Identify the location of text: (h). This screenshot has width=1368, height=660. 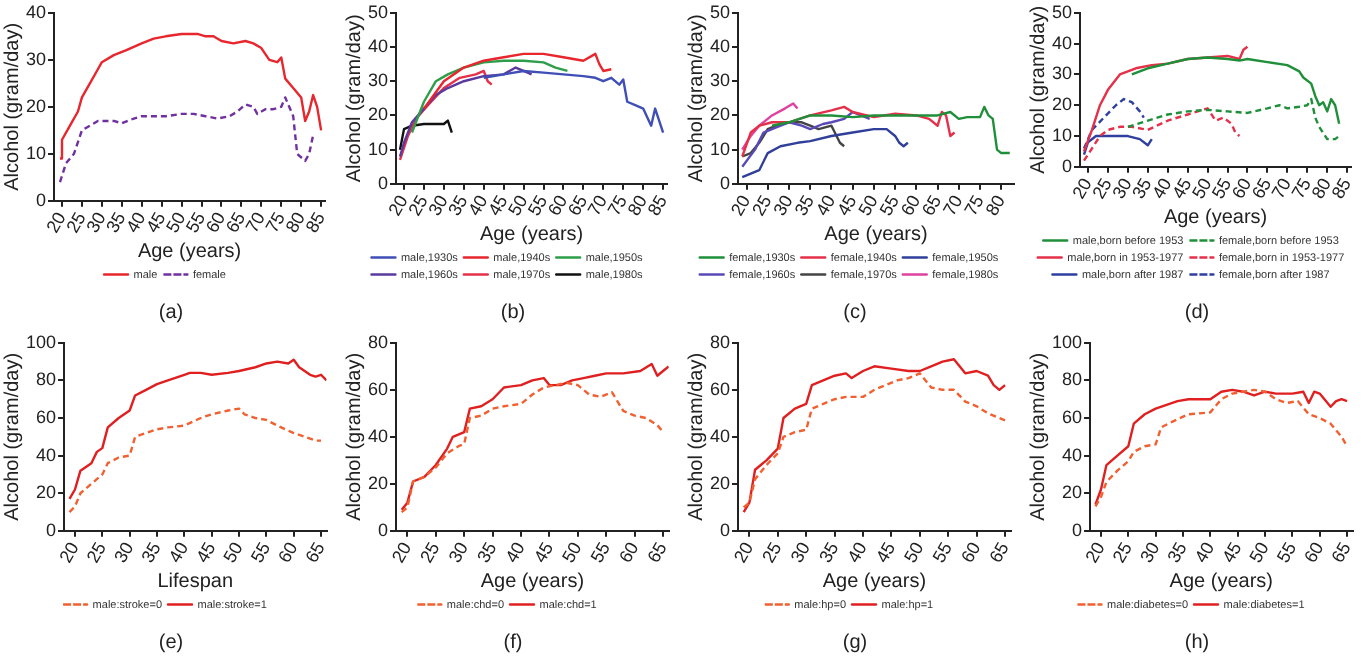
(1197, 643).